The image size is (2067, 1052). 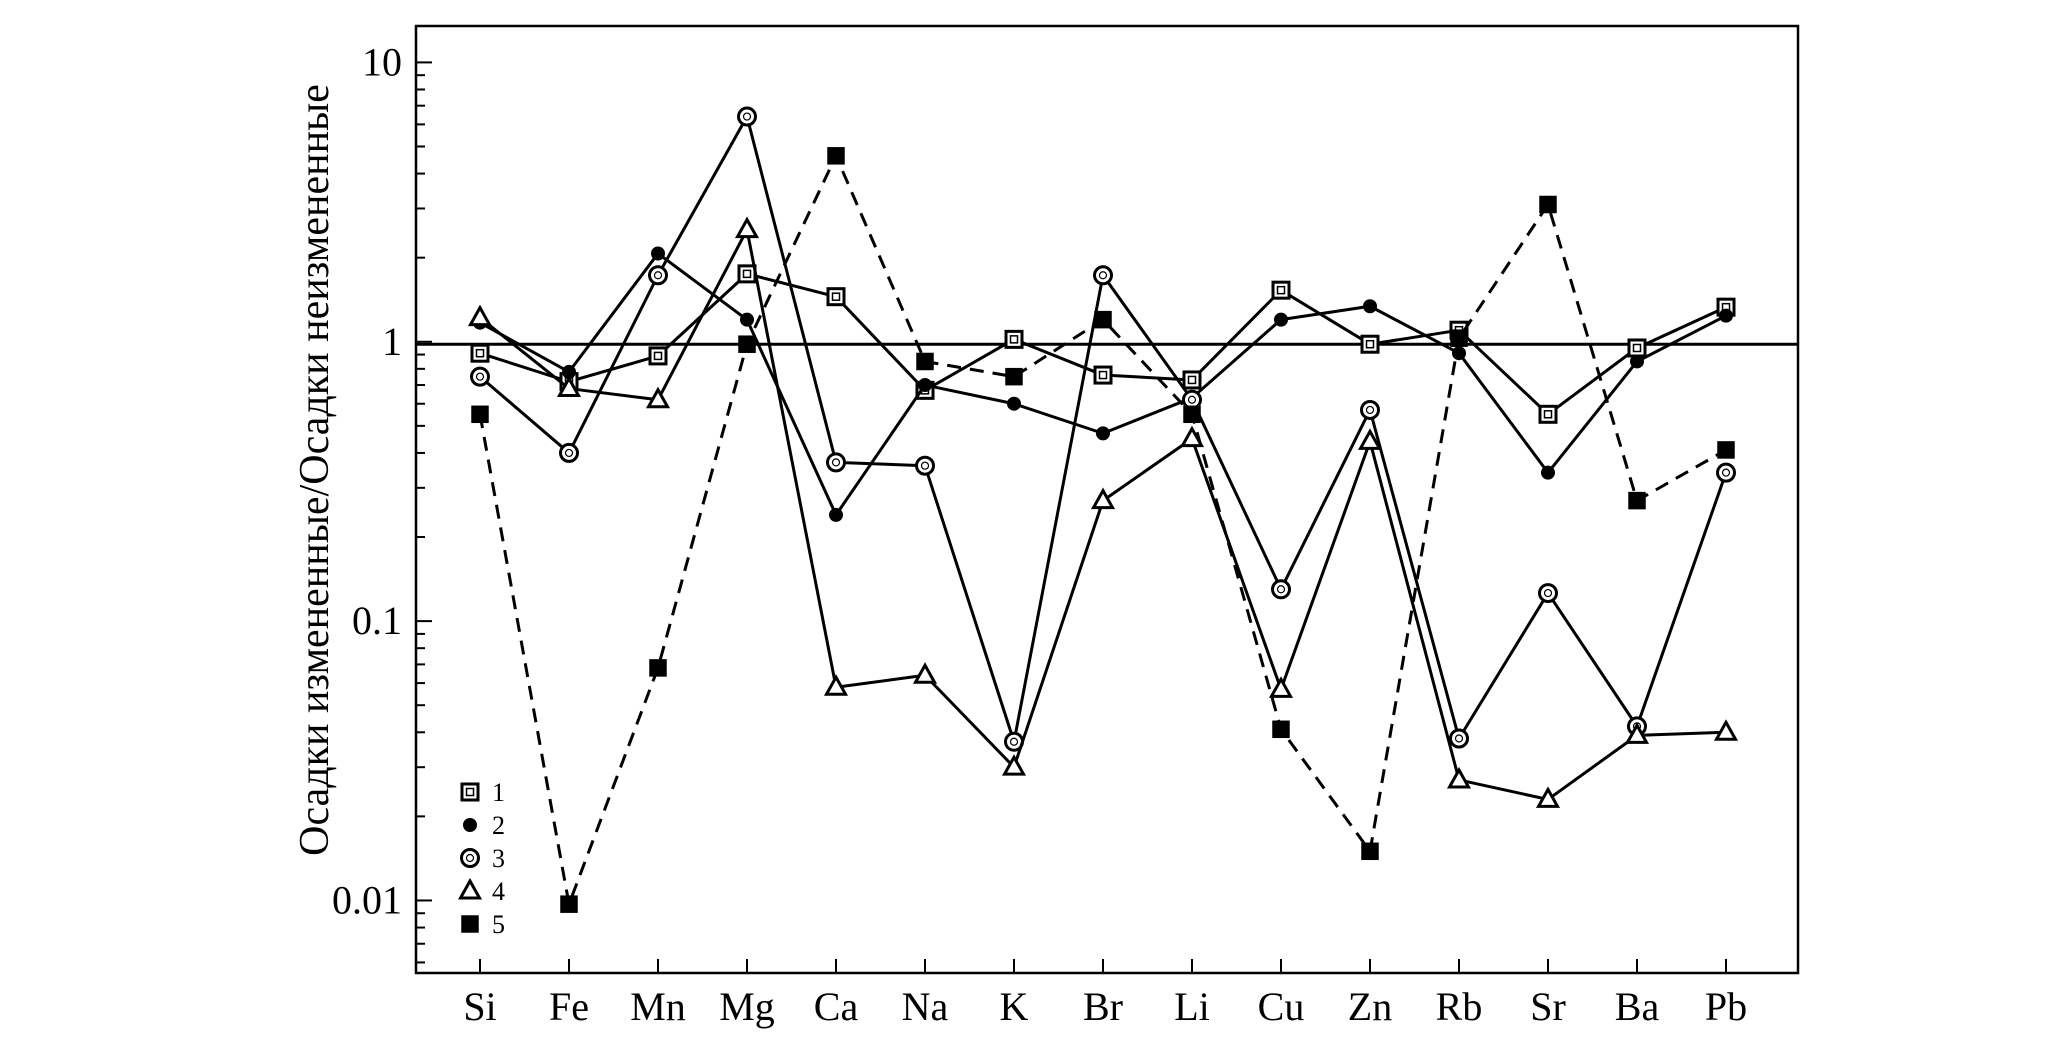 What do you see at coordinates (382, 61) in the screenshot?
I see `y-tick-label: 10` at bounding box center [382, 61].